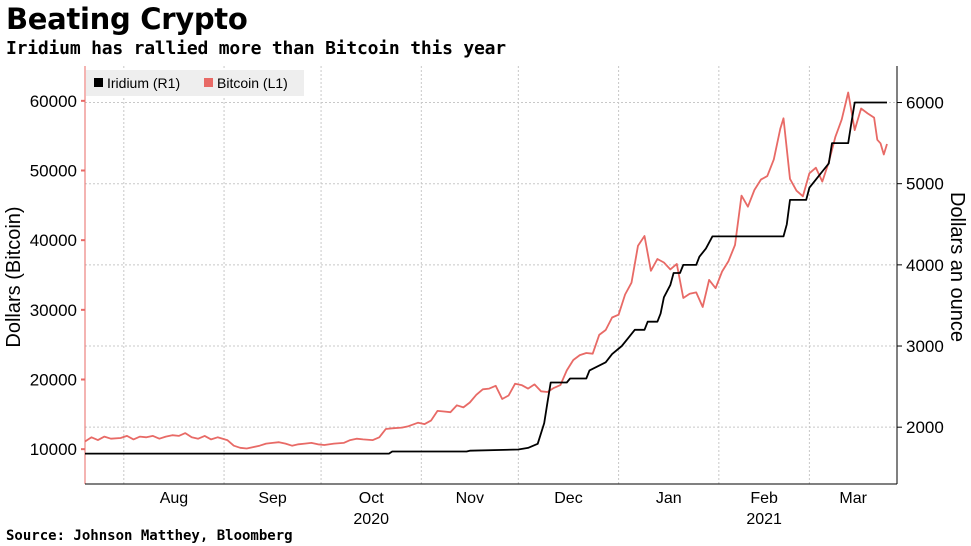 Image resolution: width=971 pixels, height=546 pixels. What do you see at coordinates (925, 103) in the screenshot?
I see `right-tick-label: 6000` at bounding box center [925, 103].